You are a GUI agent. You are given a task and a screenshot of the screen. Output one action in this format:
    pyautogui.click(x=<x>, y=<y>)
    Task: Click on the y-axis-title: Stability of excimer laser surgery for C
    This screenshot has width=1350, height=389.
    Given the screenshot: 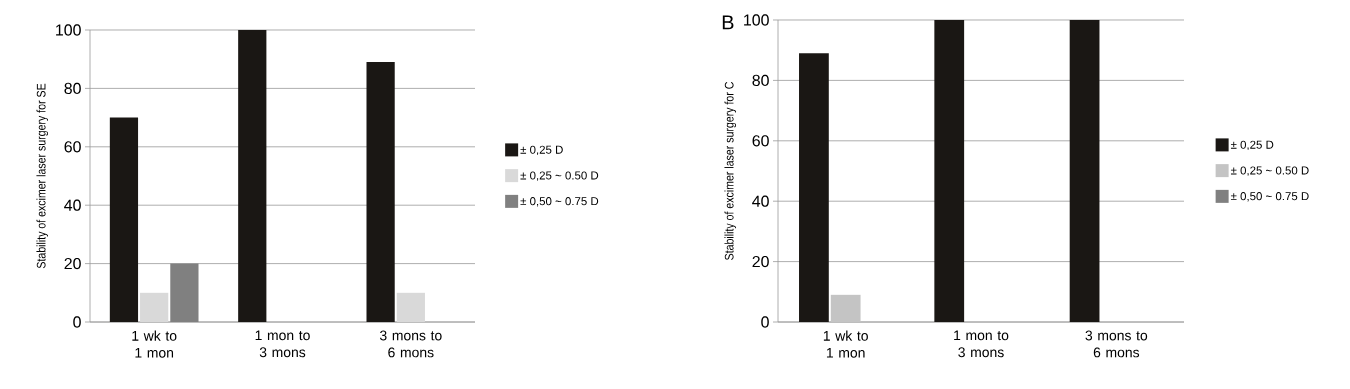 What is the action you would take?
    pyautogui.click(x=730, y=171)
    